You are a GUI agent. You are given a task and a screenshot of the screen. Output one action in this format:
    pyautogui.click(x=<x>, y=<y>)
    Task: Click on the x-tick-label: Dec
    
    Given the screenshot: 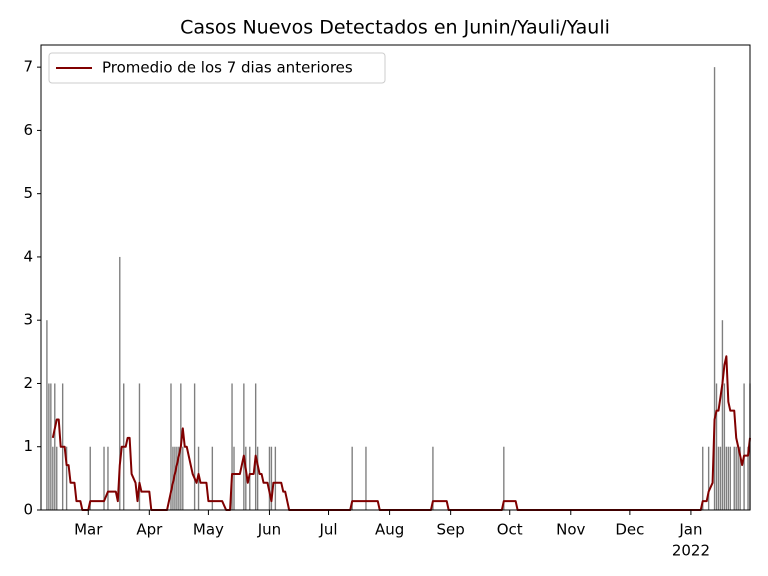 What is the action you would take?
    pyautogui.click(x=629, y=530)
    